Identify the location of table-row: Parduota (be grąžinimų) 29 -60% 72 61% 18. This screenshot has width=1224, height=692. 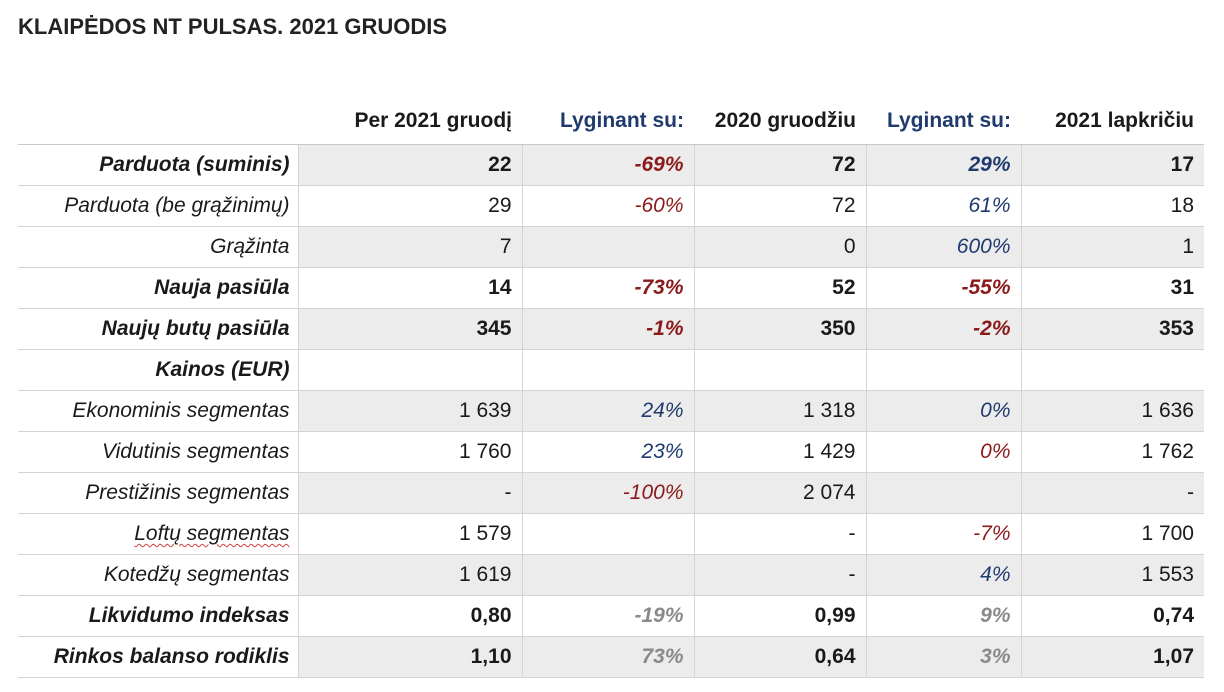
(611, 206).